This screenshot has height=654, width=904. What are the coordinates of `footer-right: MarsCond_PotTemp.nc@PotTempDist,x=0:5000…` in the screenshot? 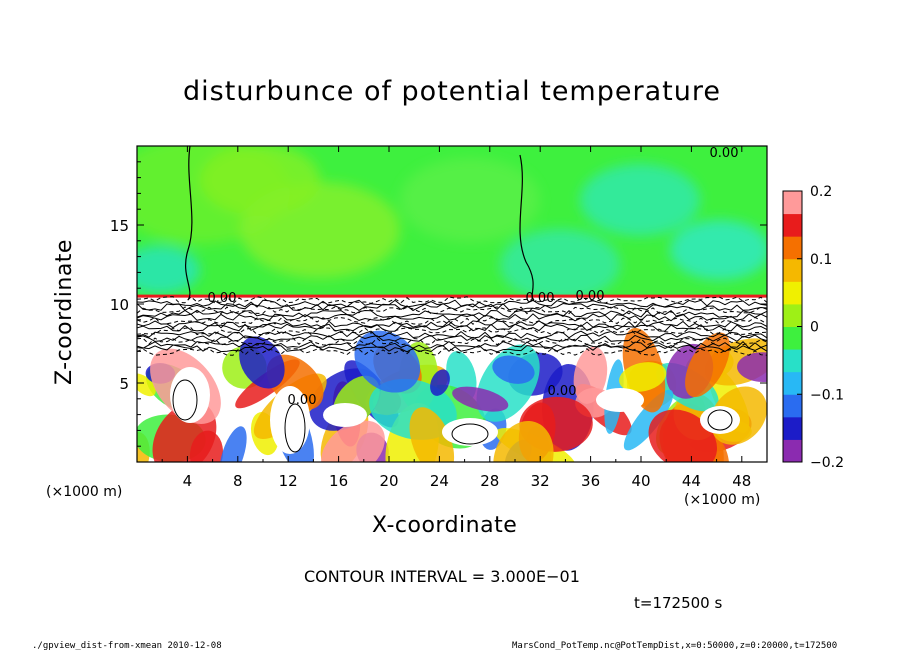 It's located at (675, 646).